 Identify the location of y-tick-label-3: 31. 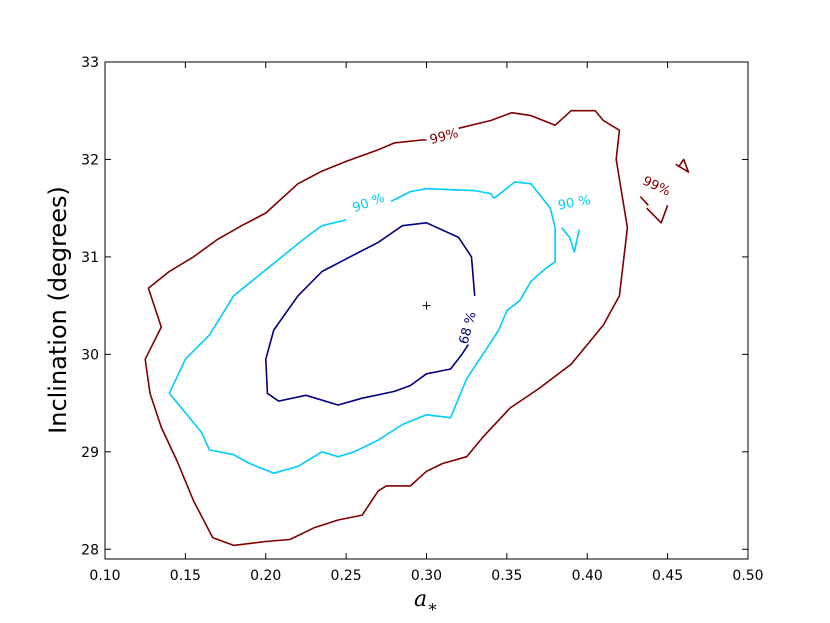
(90, 258).